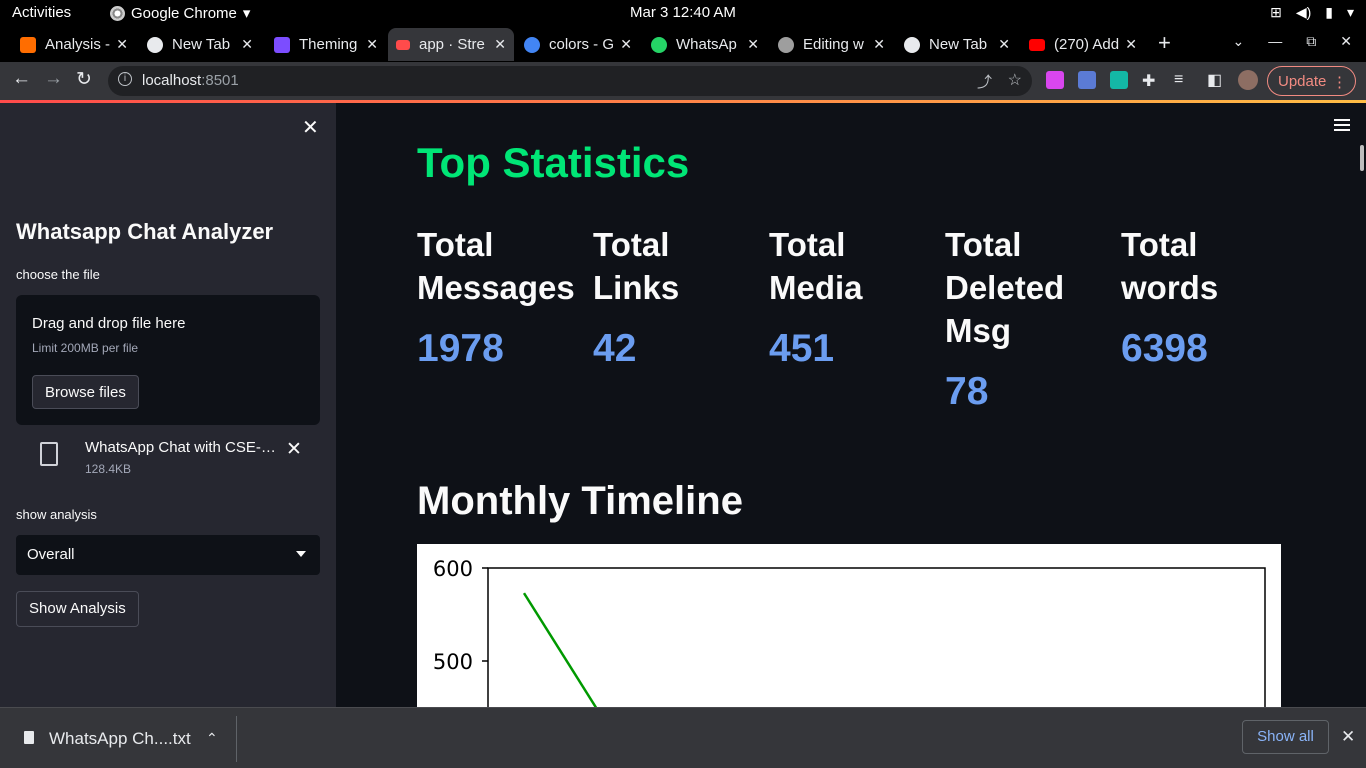 The width and height of the screenshot is (1366, 768). Describe the element at coordinates (212, 738) in the screenshot. I see `chevron-up-icon: ⌃` at that location.